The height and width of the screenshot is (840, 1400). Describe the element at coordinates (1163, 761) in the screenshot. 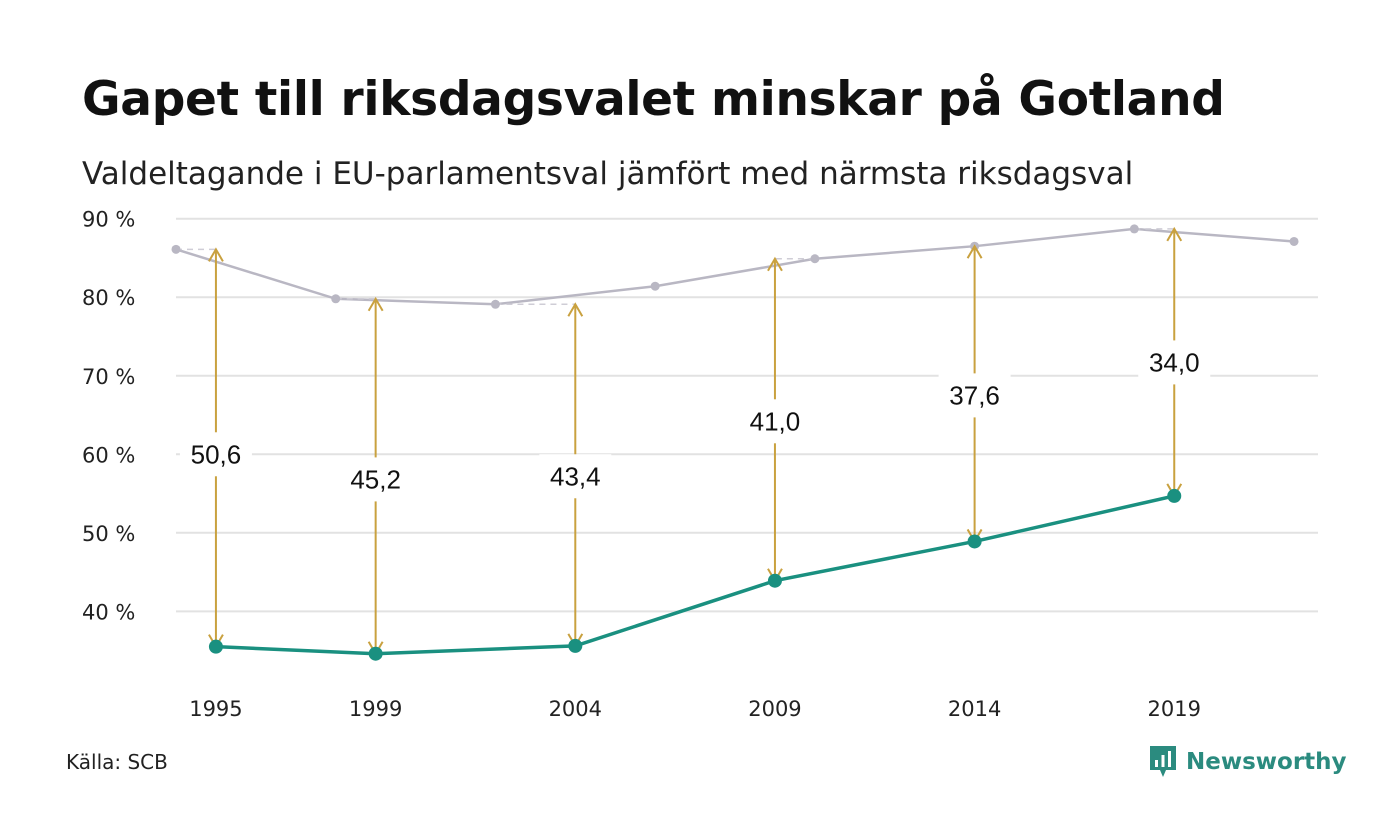

I see `bar-chart-bubble-icon` at that location.